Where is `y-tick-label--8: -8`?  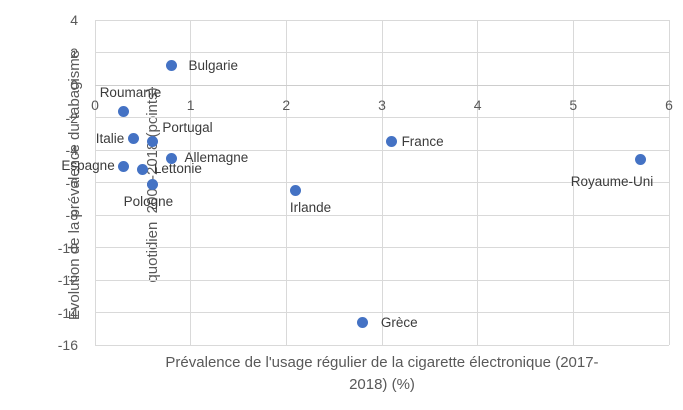
y-tick-label--8: -8 is located at coordinates (71, 215).